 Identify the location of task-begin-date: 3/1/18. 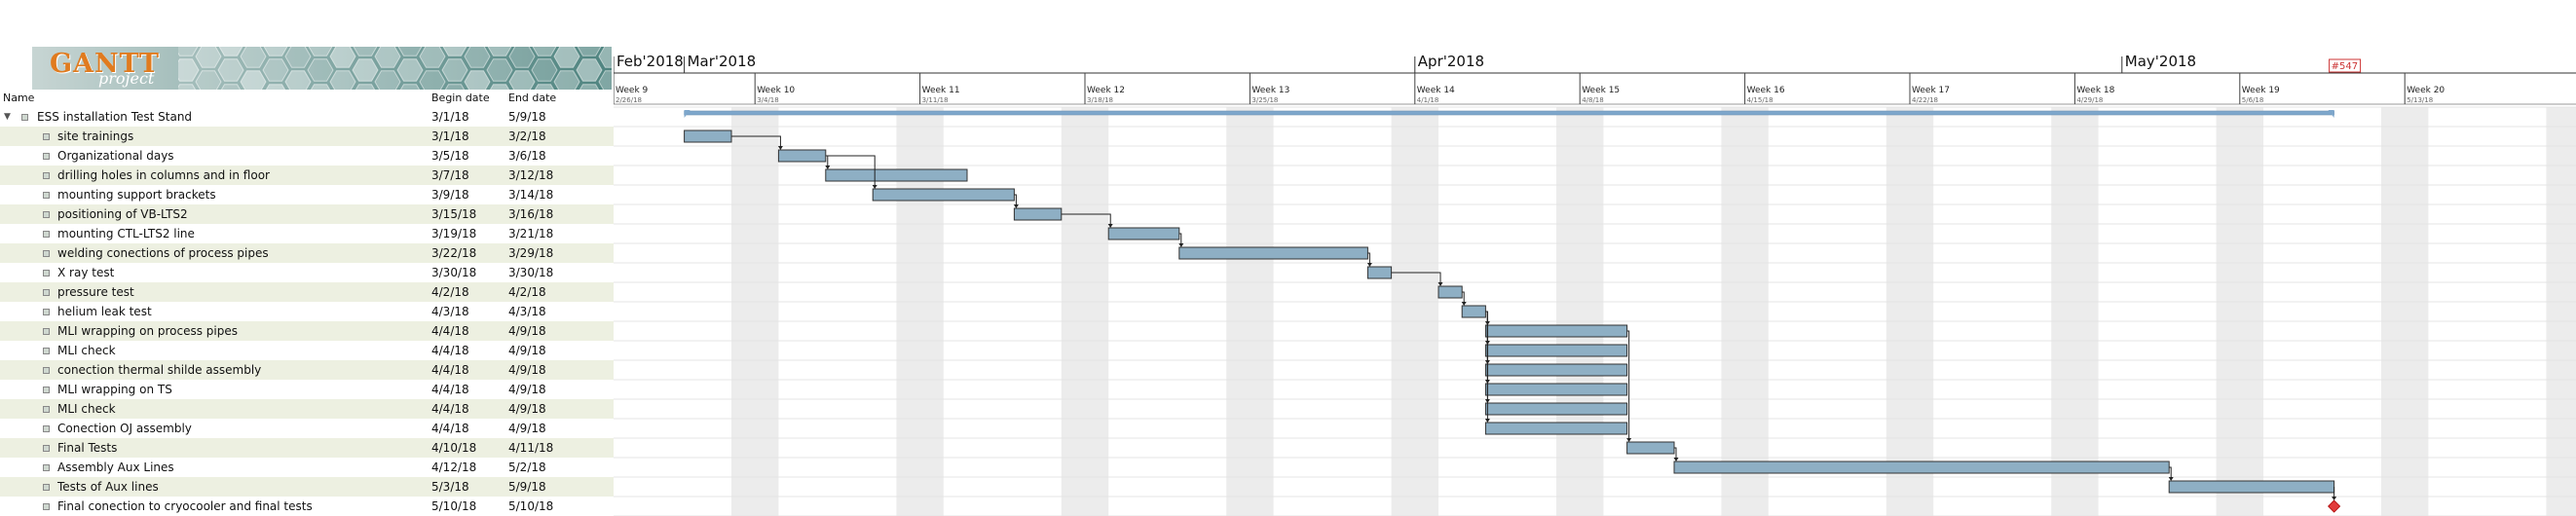
(450, 136).